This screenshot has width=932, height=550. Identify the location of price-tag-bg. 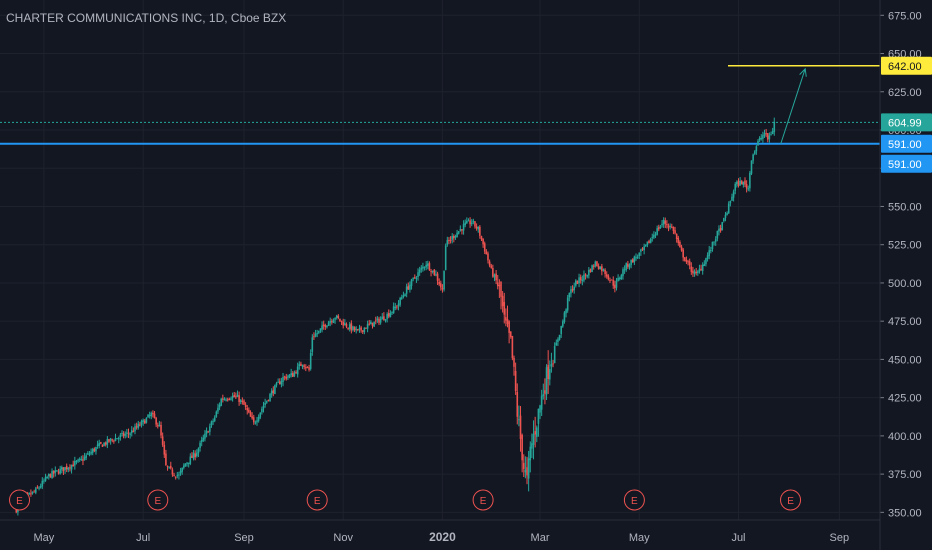
(906, 122).